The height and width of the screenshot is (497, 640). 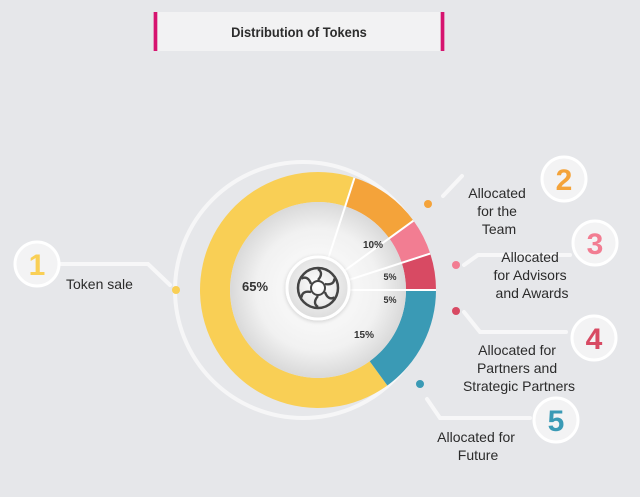 I want to click on badge-5-number: 5, so click(x=556, y=421).